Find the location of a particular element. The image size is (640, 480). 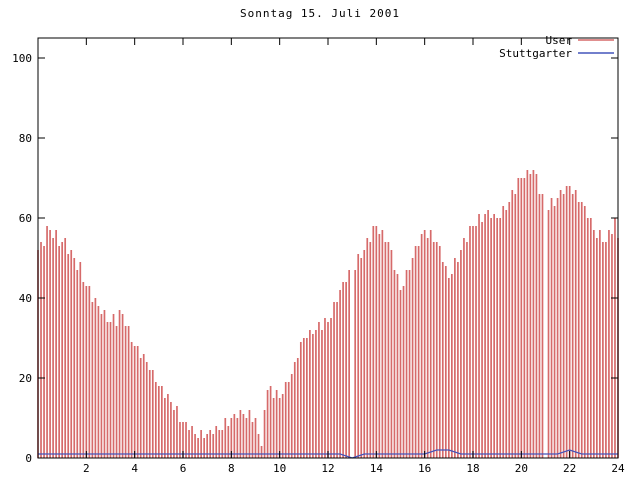

x-tick-label: 6 is located at coordinates (183, 468).